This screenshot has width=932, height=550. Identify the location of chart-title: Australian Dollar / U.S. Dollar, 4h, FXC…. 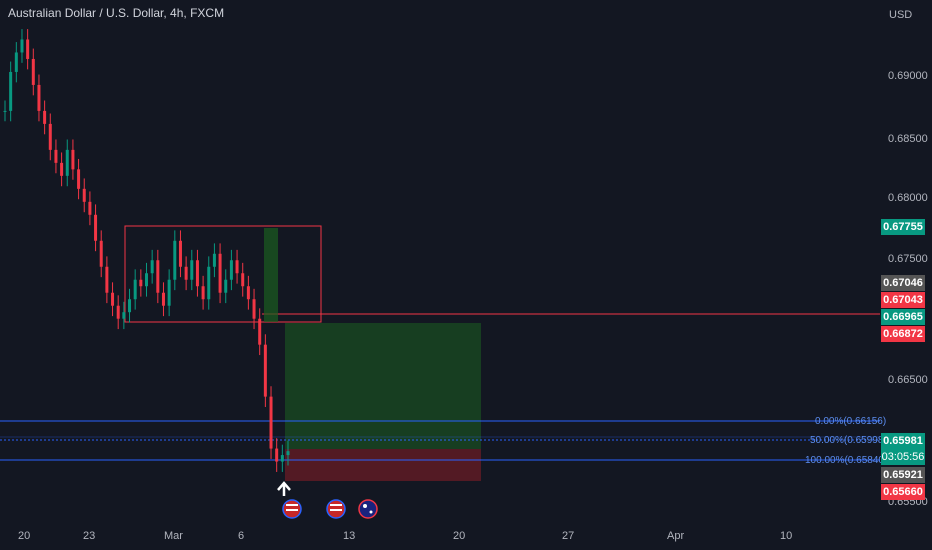
(116, 13).